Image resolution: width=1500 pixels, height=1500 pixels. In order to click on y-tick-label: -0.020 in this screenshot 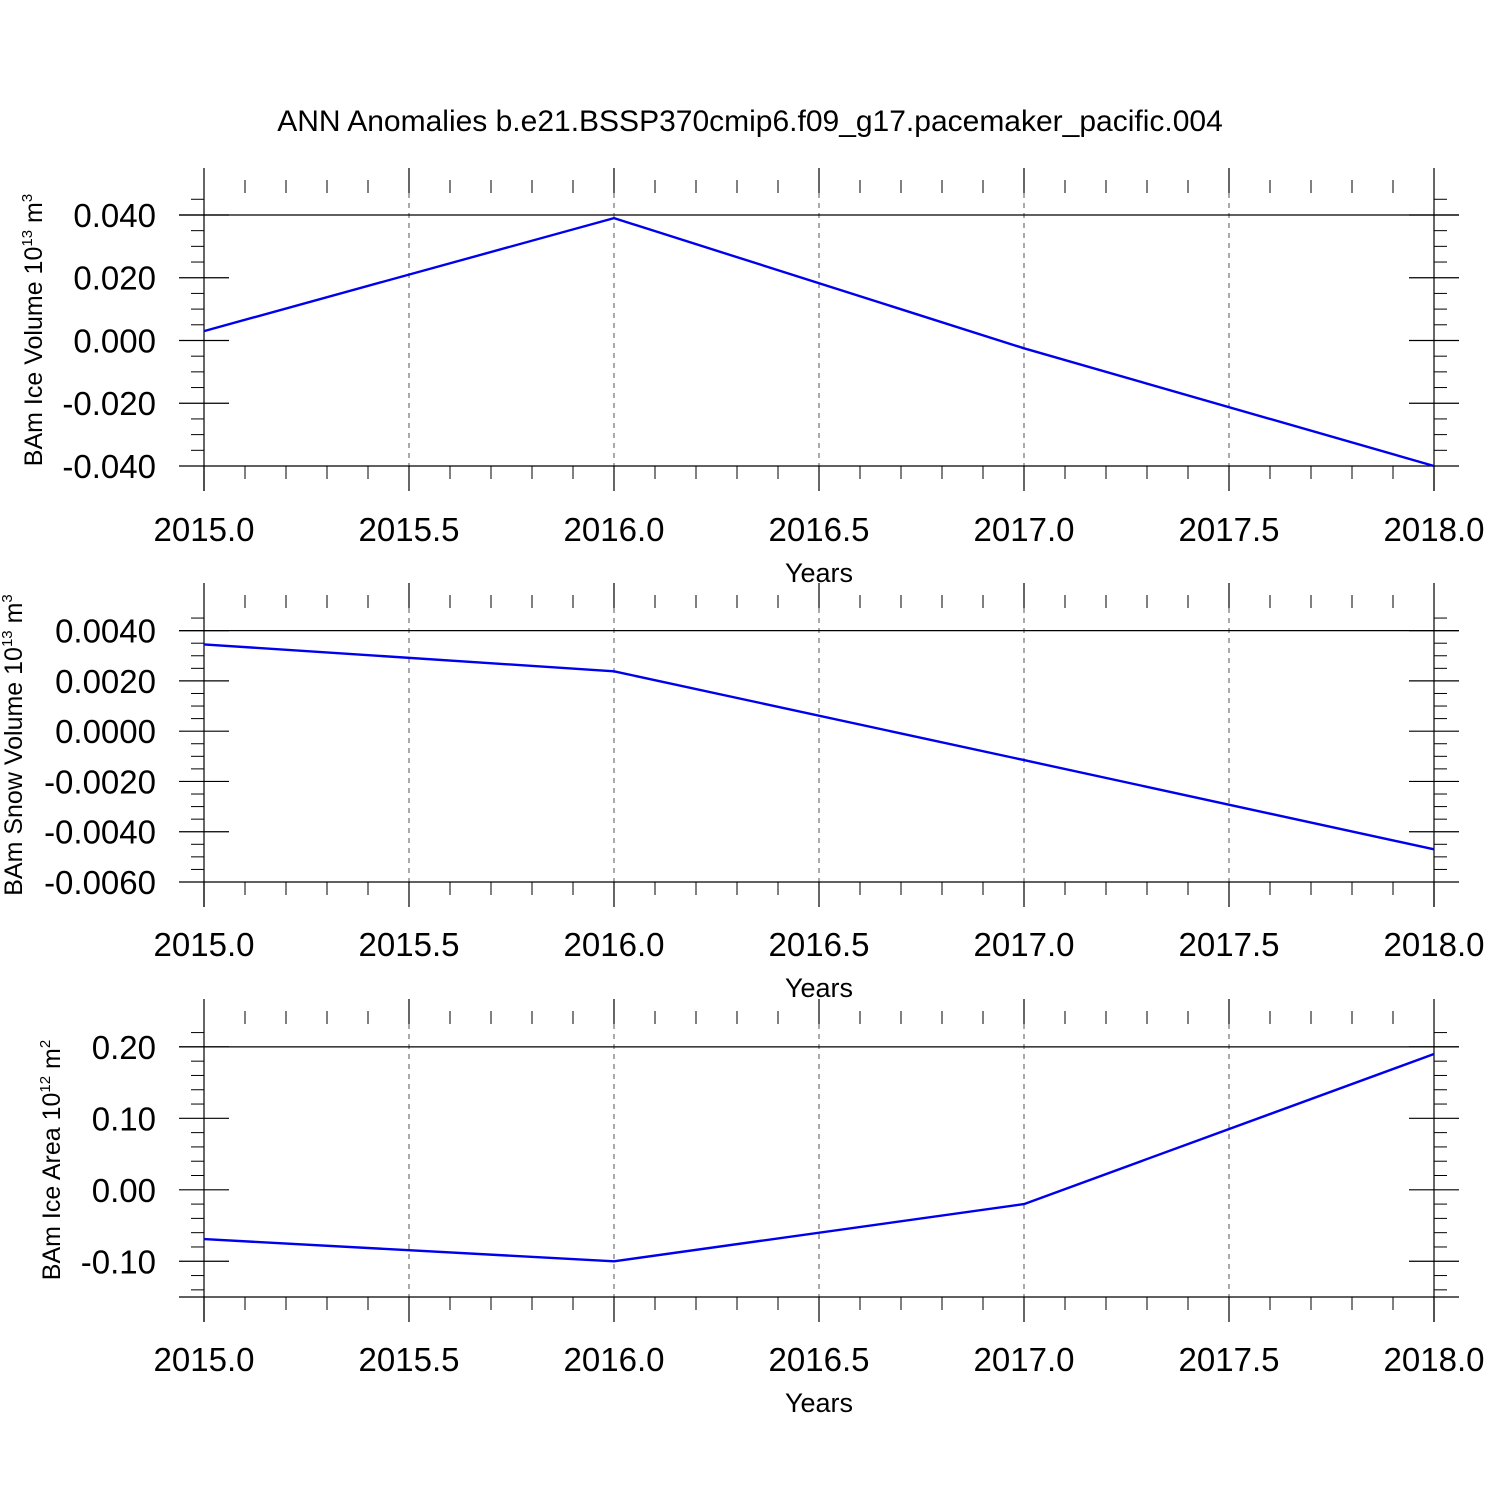, I will do `click(109, 403)`.